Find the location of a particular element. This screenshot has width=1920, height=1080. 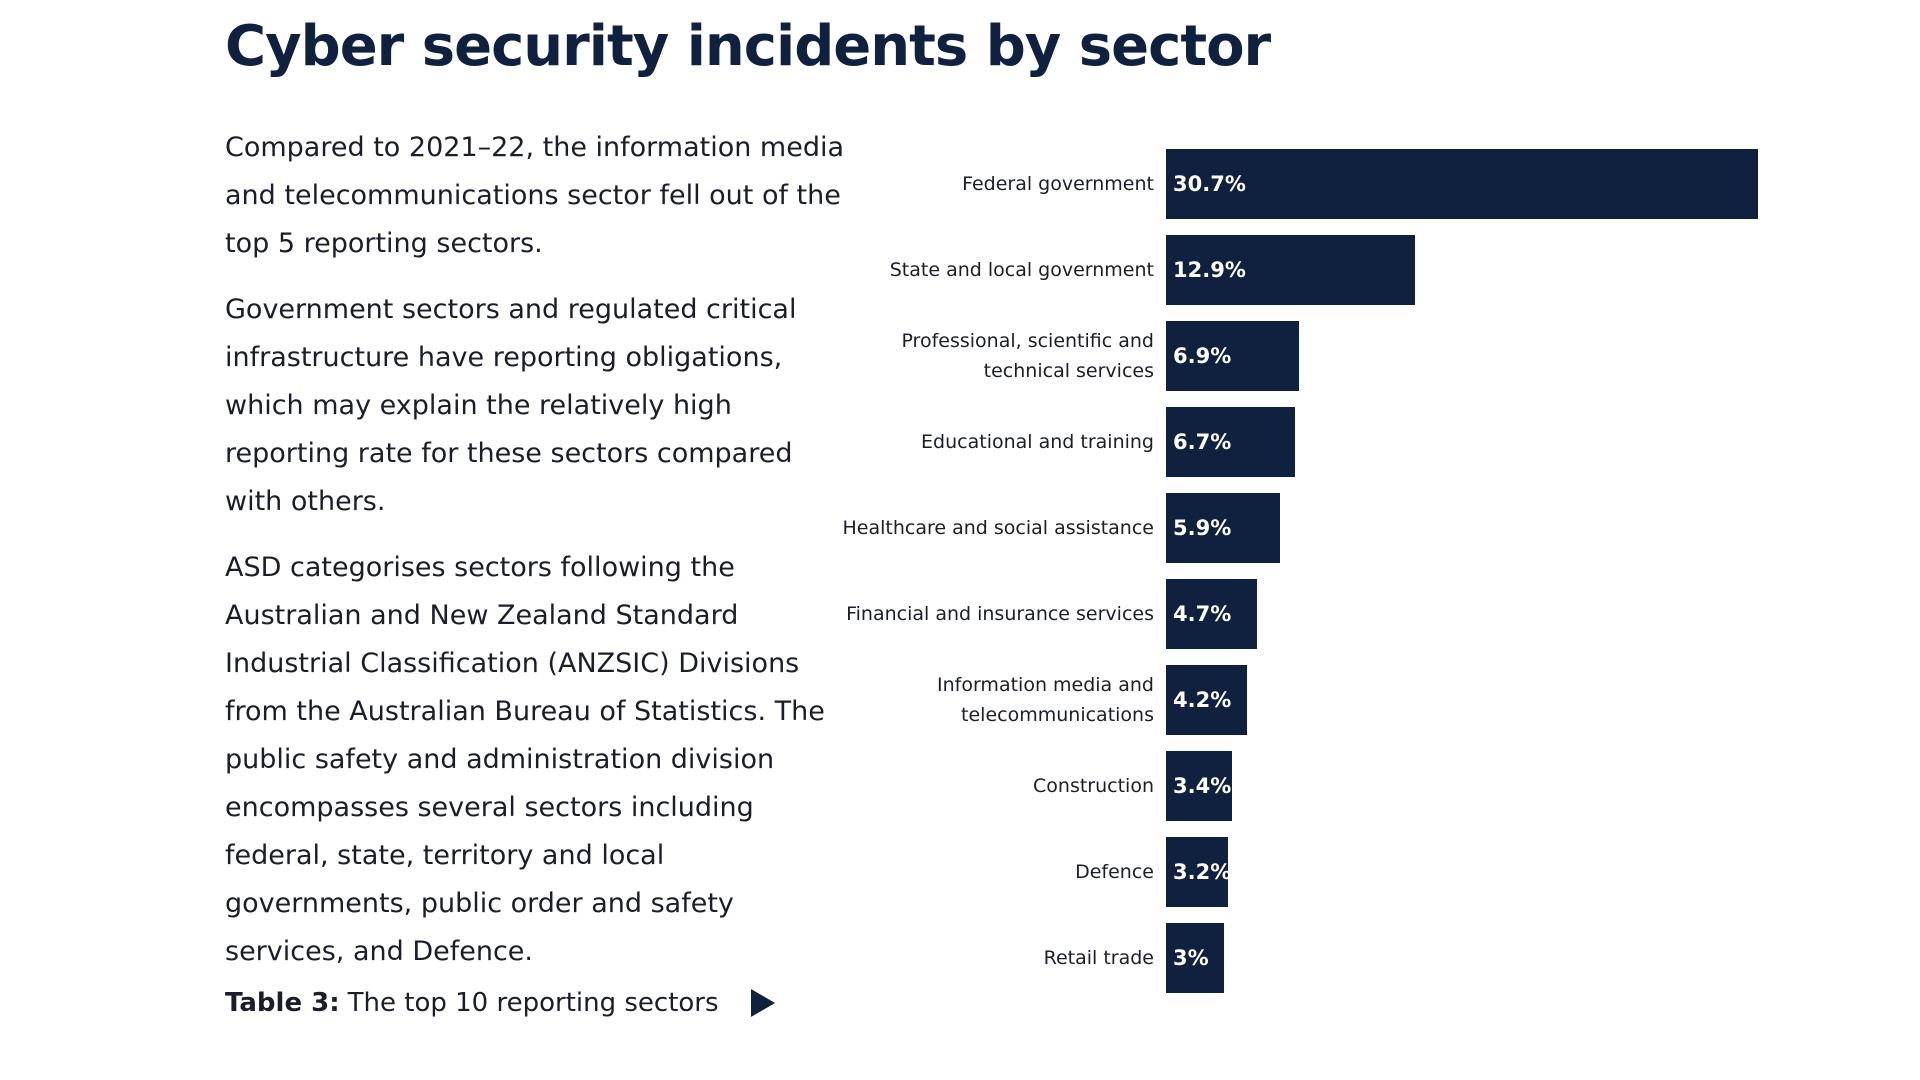

data-label: 3.4% is located at coordinates (1202, 786).